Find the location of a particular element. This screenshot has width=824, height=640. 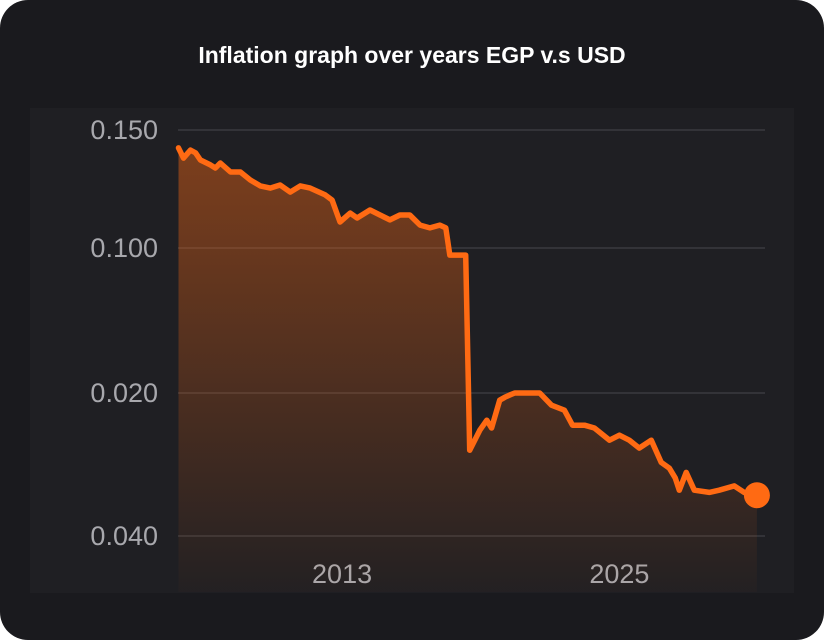

y-tick-label: 0.020 is located at coordinates (124, 393).